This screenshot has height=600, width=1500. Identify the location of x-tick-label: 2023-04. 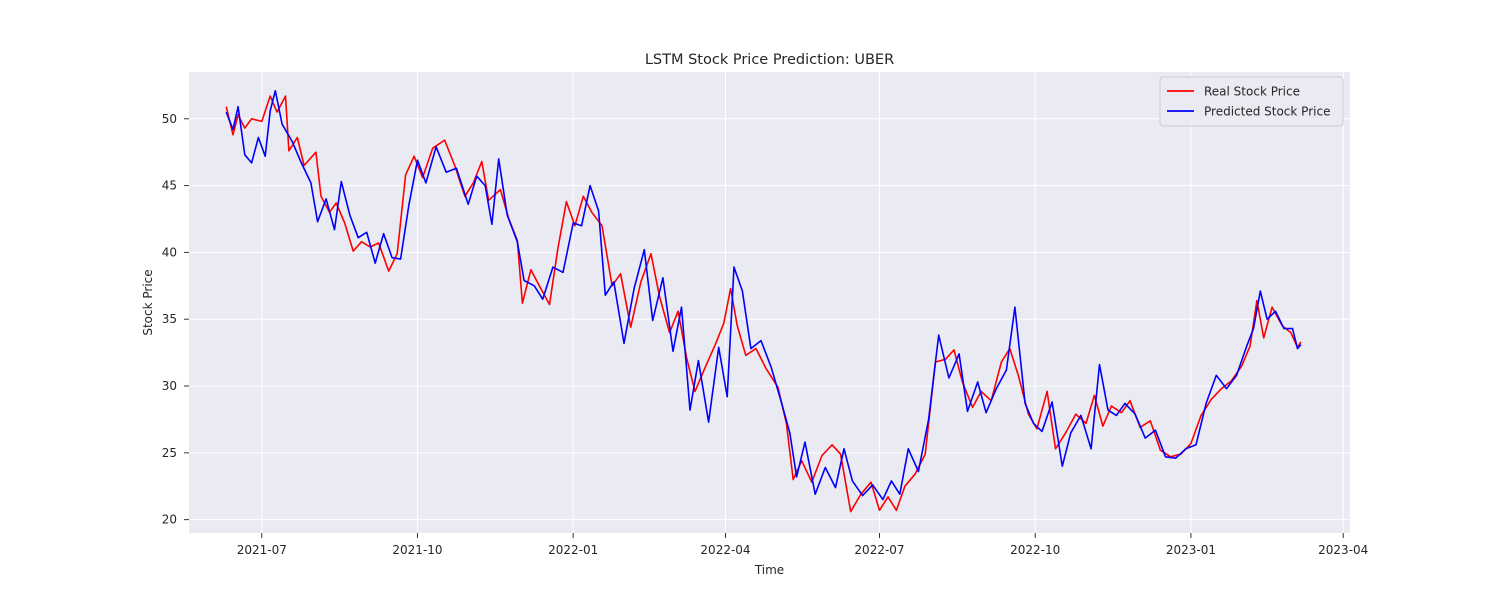
(1343, 550).